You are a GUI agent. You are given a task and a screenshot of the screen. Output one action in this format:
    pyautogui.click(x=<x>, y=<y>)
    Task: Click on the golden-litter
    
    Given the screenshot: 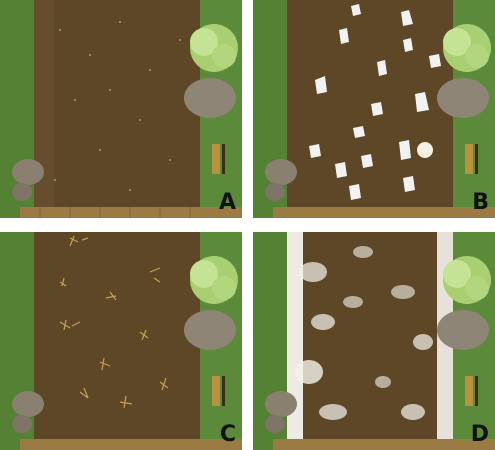 What is the action you would take?
    pyautogui.click(x=114, y=322)
    